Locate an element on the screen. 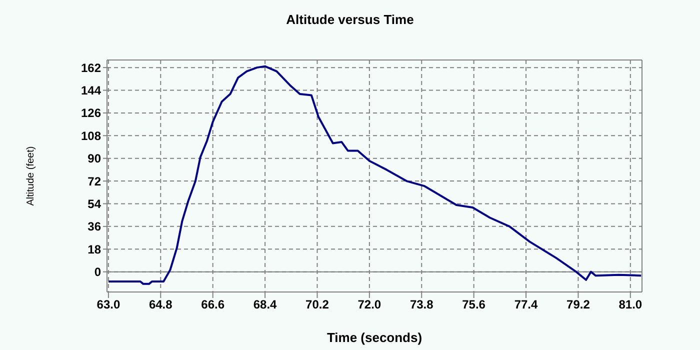 The image size is (700, 350). y-tick-label: 144 is located at coordinates (91, 91).